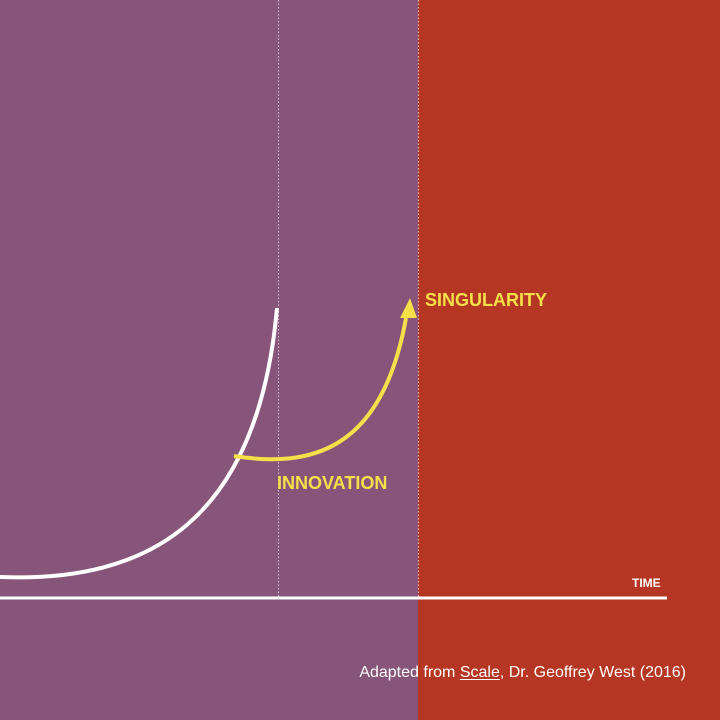  Describe the element at coordinates (479, 672) in the screenshot. I see `book-title: Scale` at that location.